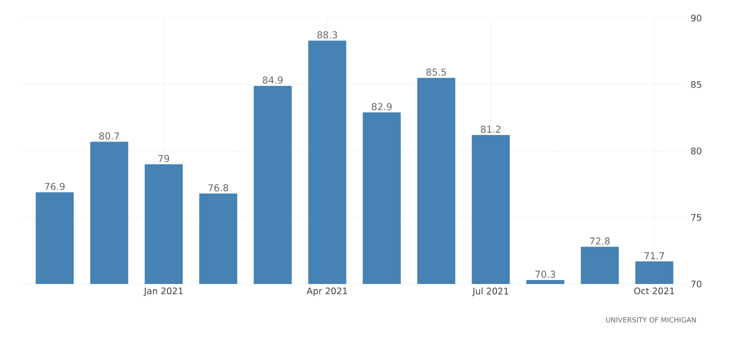 Image resolution: width=730 pixels, height=340 pixels. I want to click on data-label: 76.8, so click(218, 188).